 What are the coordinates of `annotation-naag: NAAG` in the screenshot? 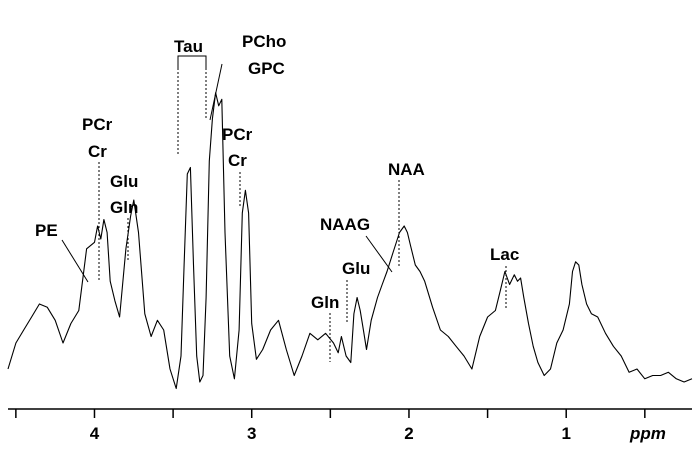 It's located at (345, 224).